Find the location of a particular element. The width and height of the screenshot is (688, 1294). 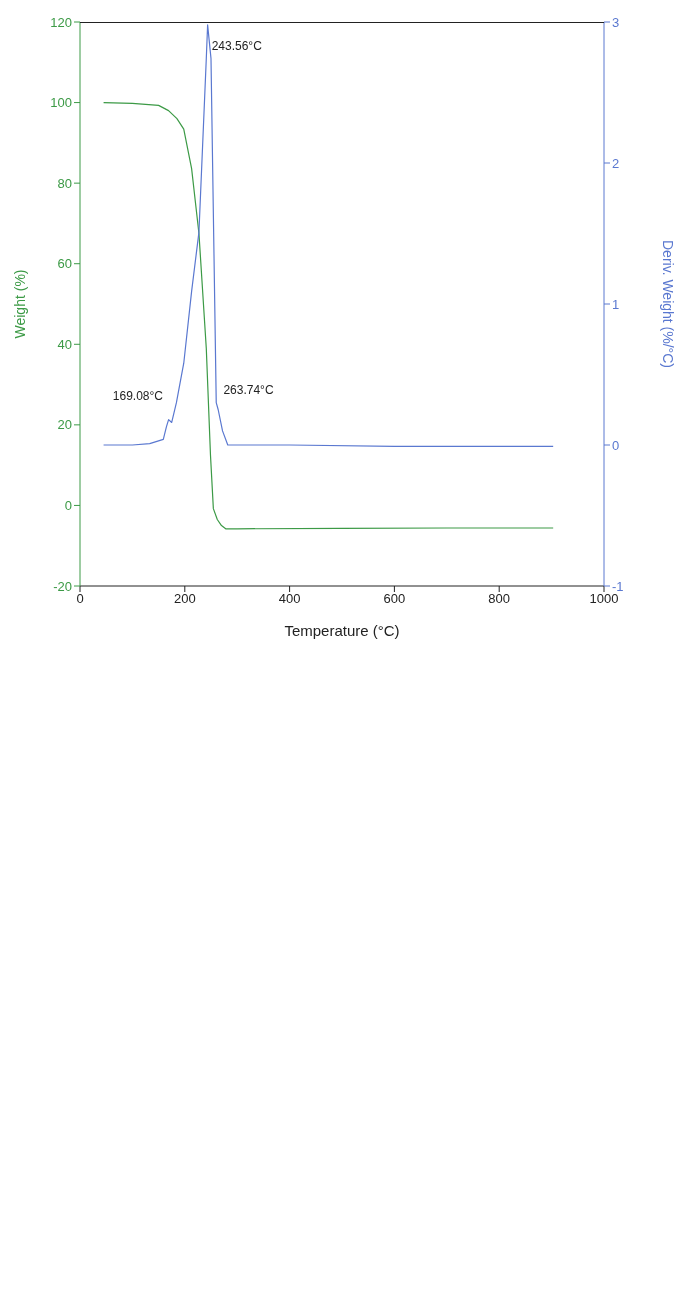

y2-axis-title: Deriv. Weight (%/°C) is located at coordinates (668, 304).